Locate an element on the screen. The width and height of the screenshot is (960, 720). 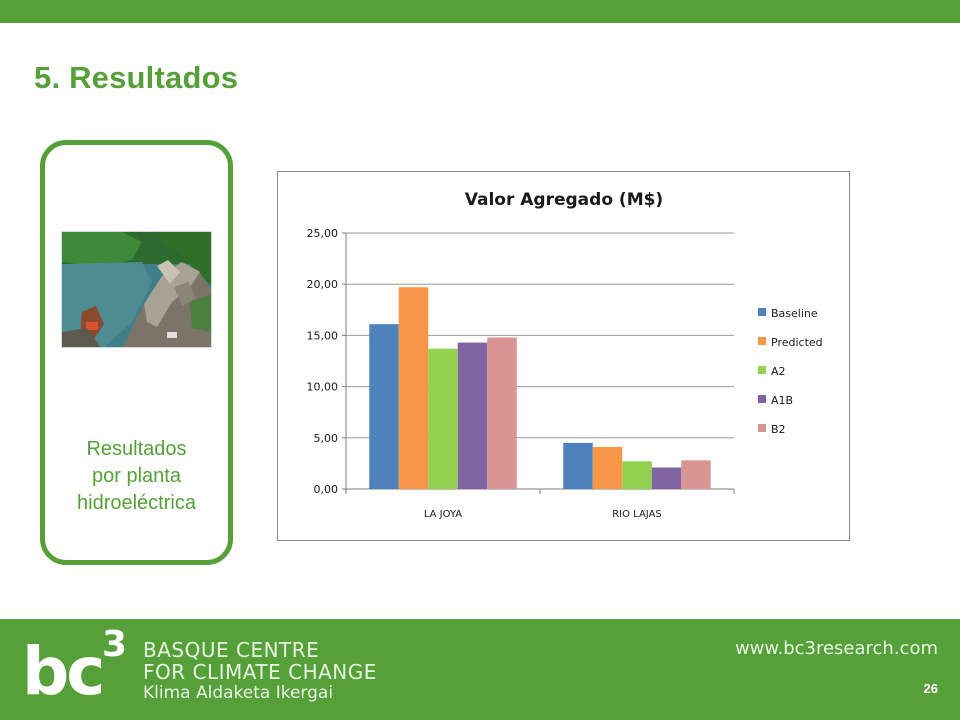
card-caption-line: hidroeléctrica is located at coordinates (136, 503).